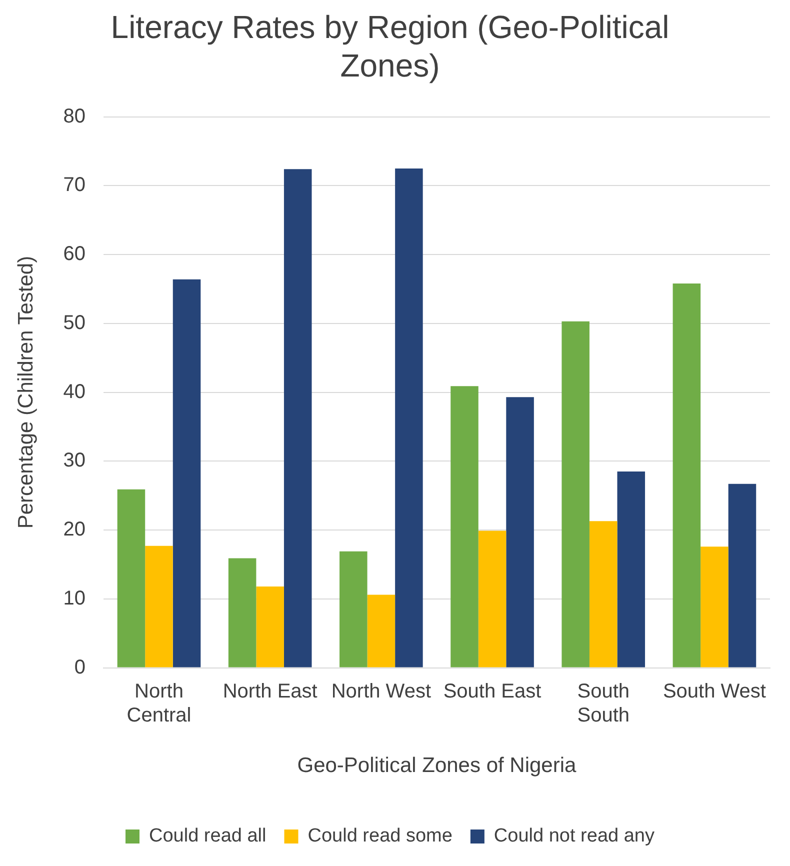 The width and height of the screenshot is (790, 866). What do you see at coordinates (74, 391) in the screenshot?
I see `y-tick-label: 40` at bounding box center [74, 391].